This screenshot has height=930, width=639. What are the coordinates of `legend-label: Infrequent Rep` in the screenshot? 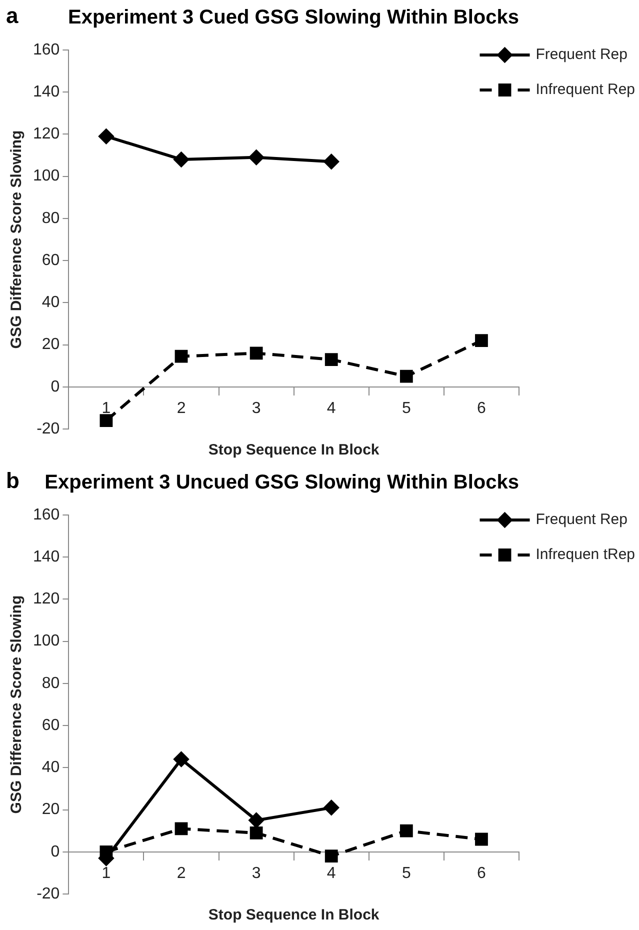 It's located at (586, 89).